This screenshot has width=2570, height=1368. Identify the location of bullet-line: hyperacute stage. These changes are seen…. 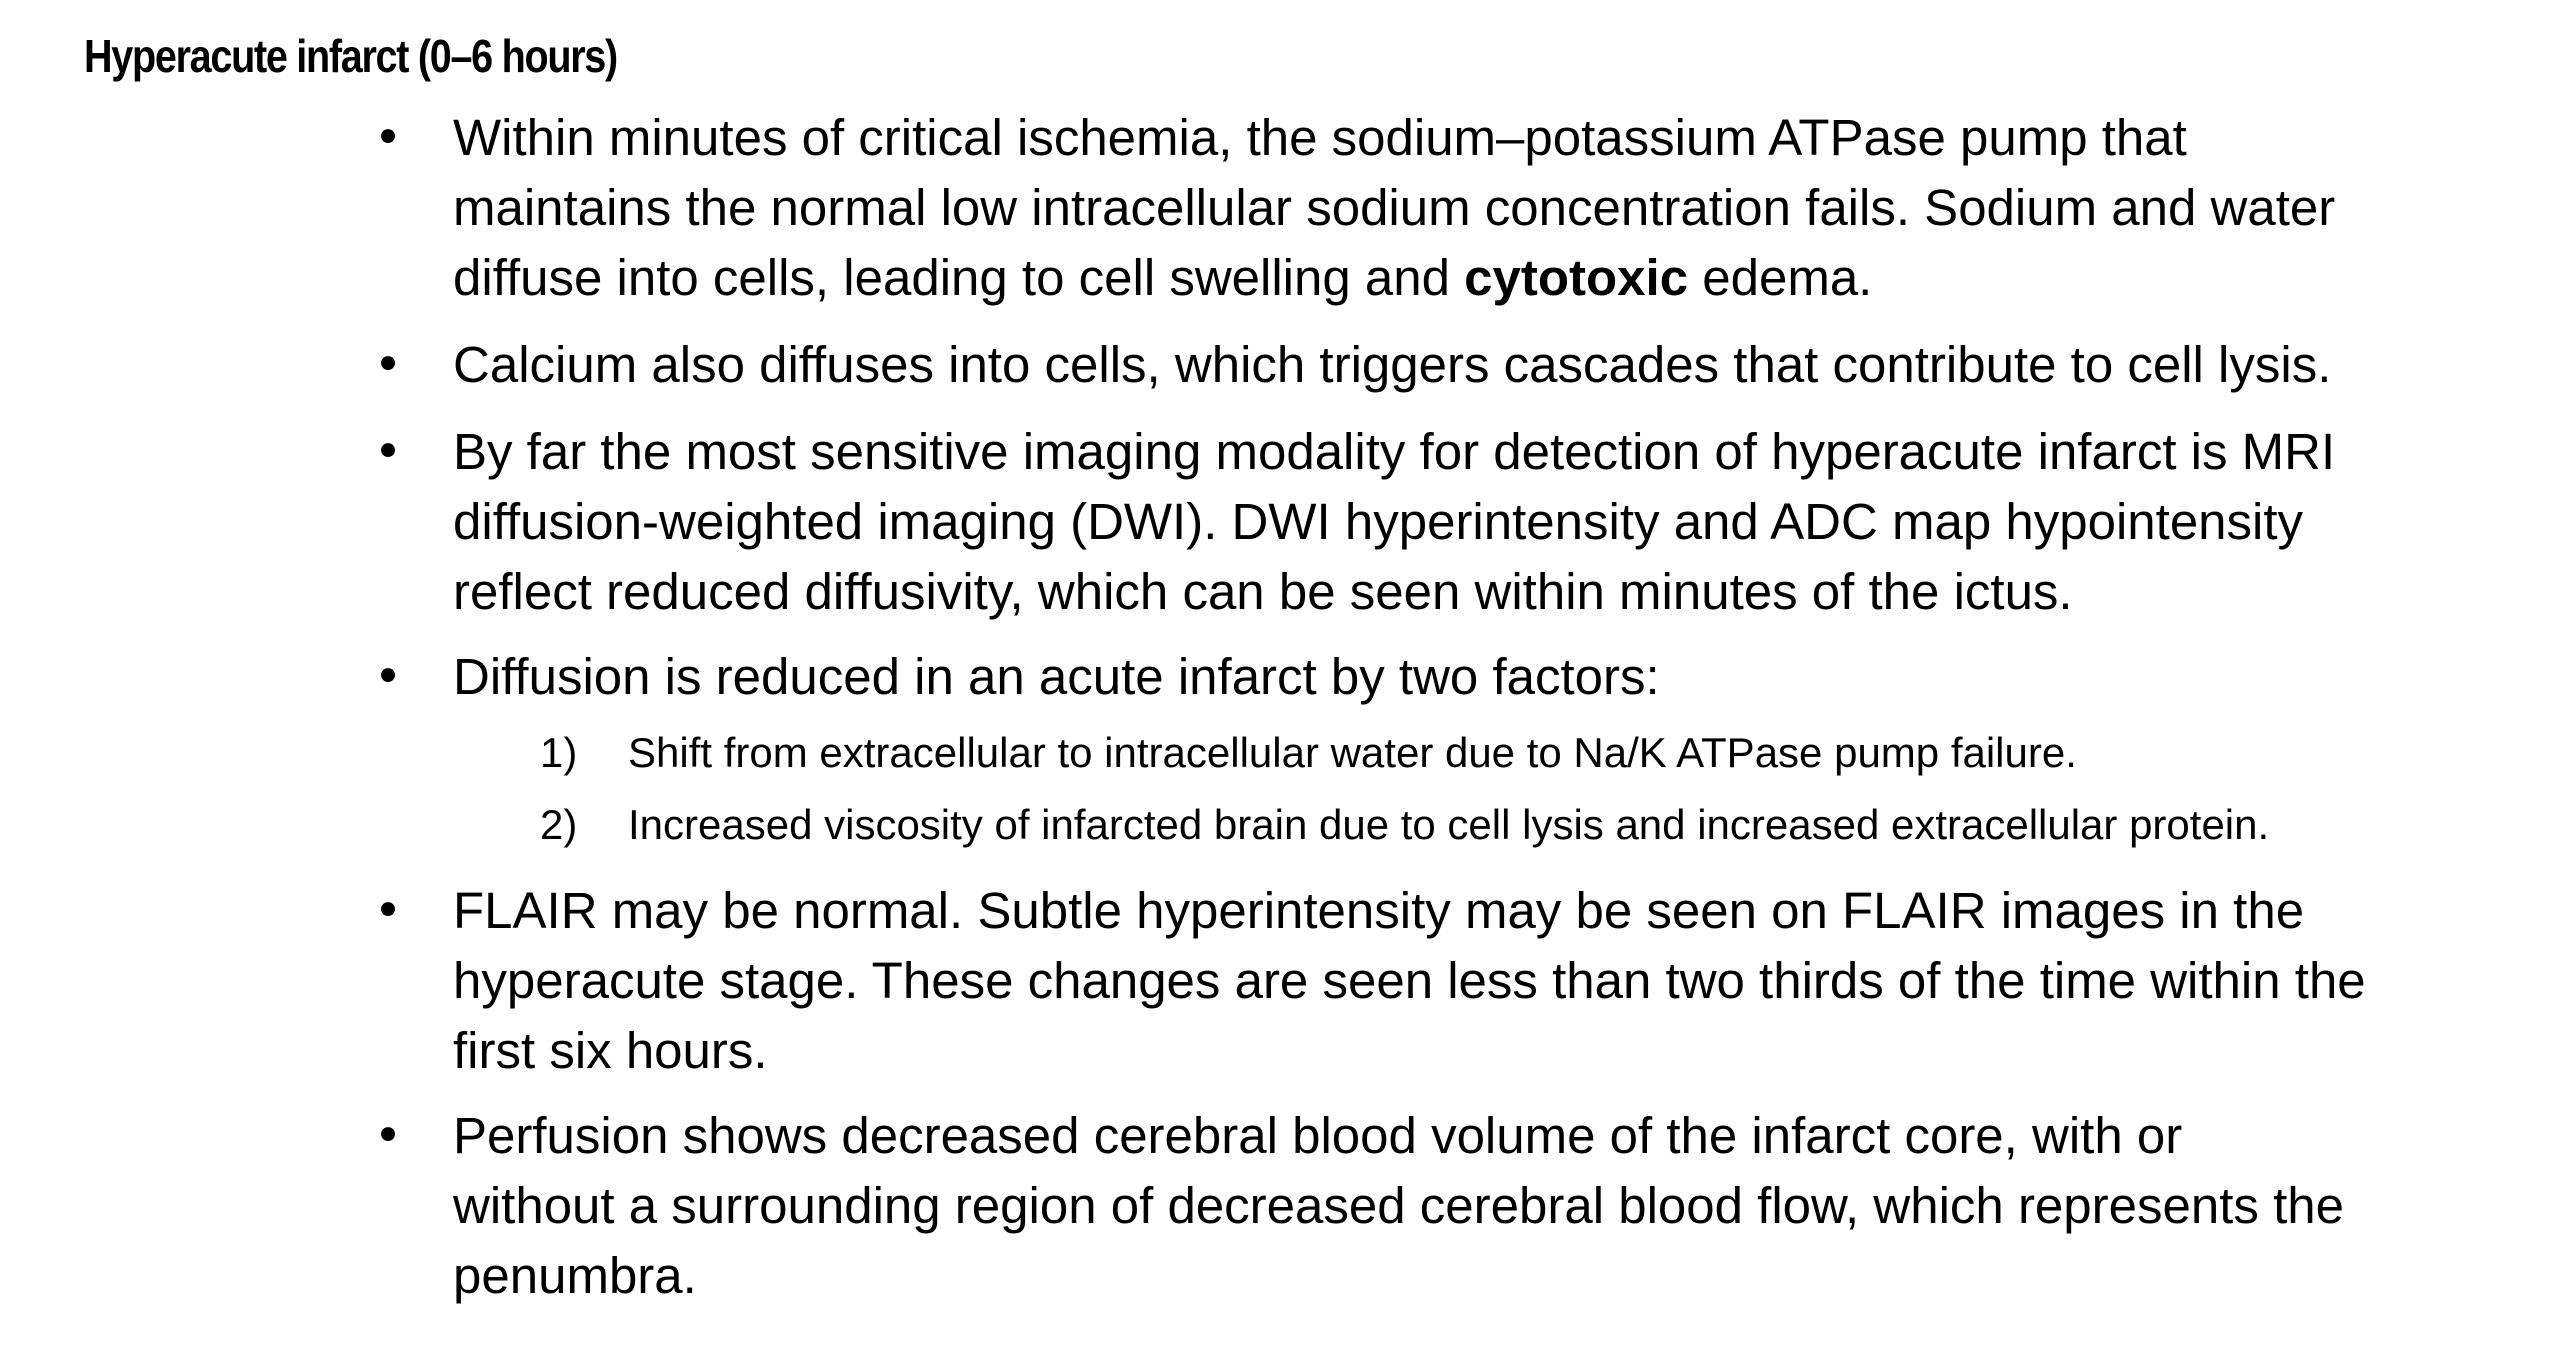
(1409, 980).